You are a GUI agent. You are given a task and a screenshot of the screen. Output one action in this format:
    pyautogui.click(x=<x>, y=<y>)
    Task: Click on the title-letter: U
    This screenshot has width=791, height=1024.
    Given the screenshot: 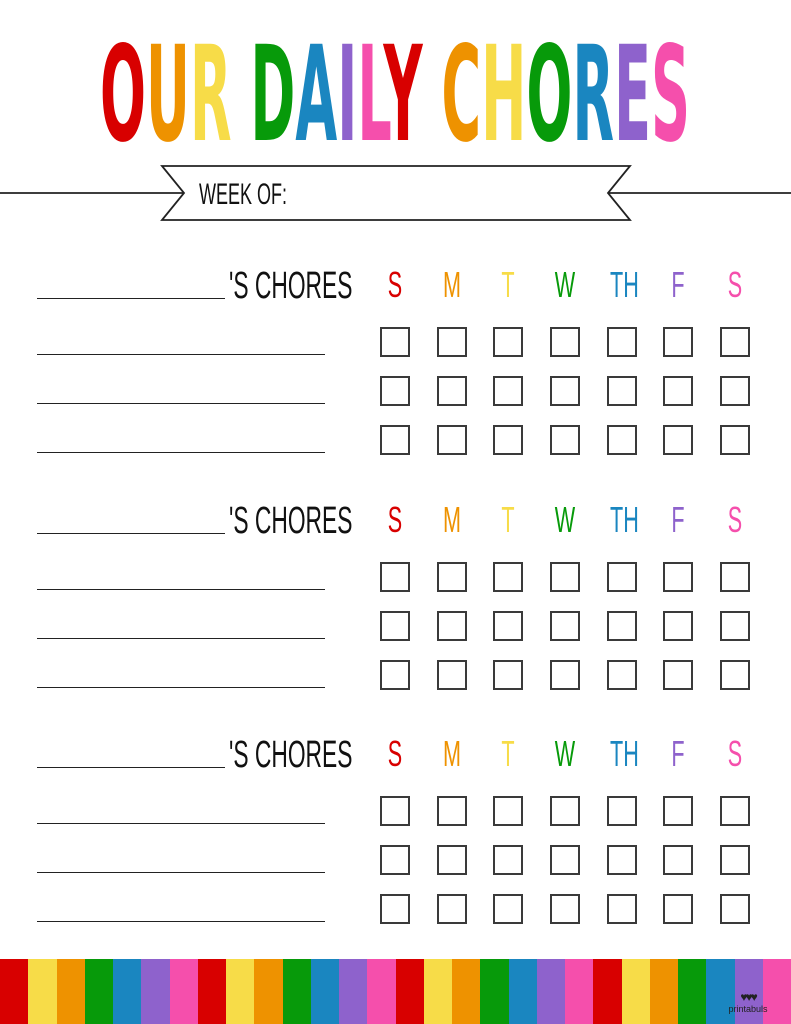 What is the action you would take?
    pyautogui.click(x=168, y=93)
    